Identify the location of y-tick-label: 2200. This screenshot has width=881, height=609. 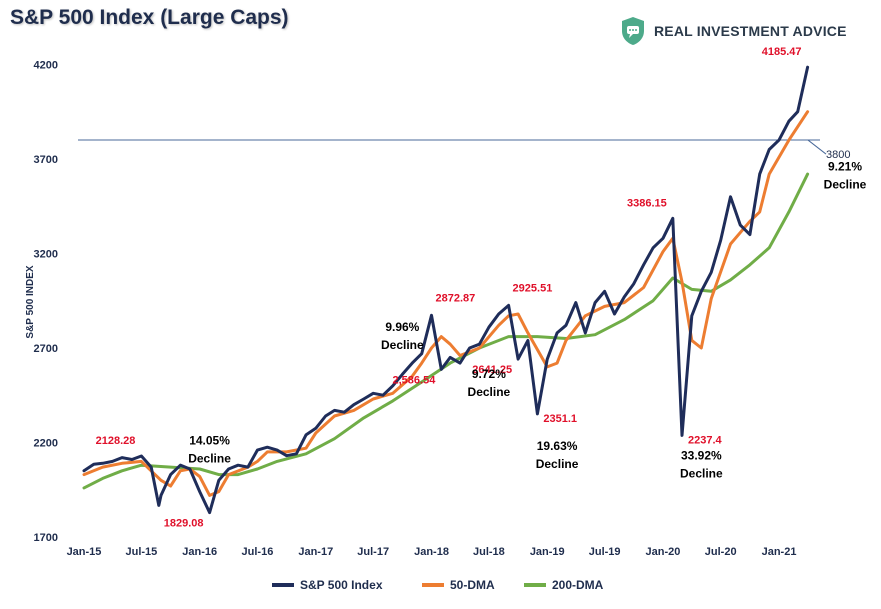
(46, 443).